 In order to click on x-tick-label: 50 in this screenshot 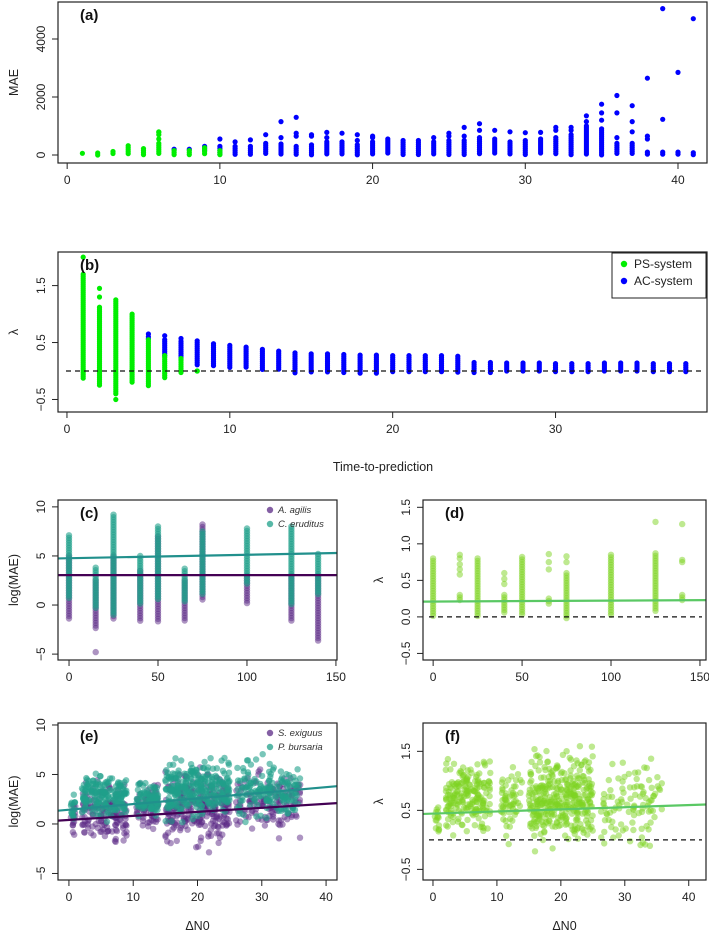, I will do `click(158, 677)`.